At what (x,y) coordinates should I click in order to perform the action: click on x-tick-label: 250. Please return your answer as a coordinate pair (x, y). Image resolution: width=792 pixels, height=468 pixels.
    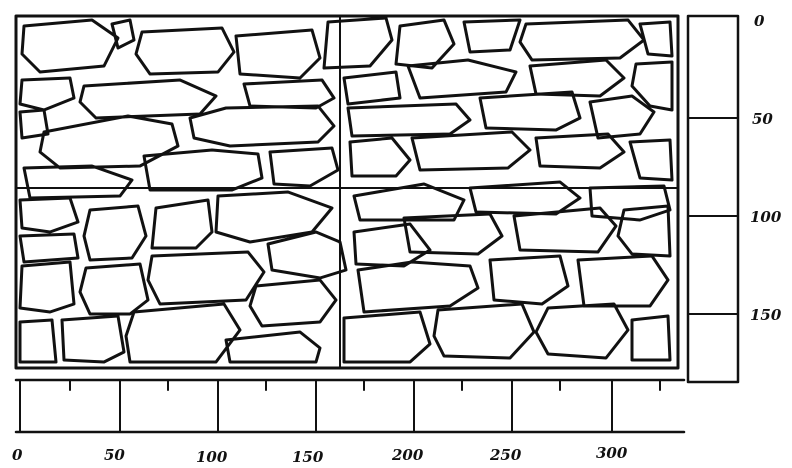
    Looking at the image, I should click on (505, 455).